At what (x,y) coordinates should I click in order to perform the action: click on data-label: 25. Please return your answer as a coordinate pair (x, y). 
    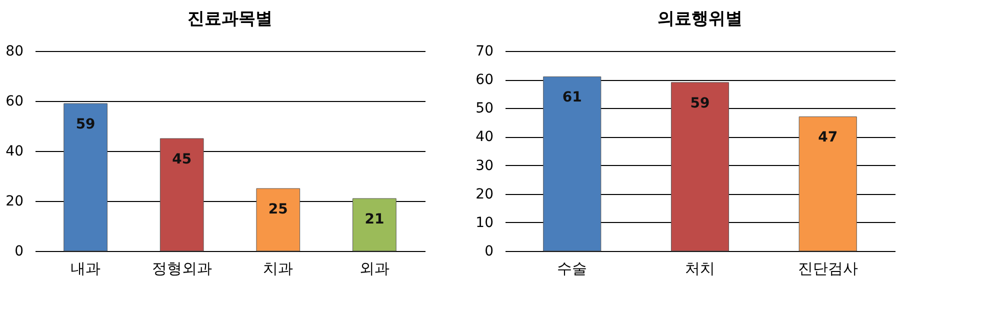
    Looking at the image, I should click on (278, 210).